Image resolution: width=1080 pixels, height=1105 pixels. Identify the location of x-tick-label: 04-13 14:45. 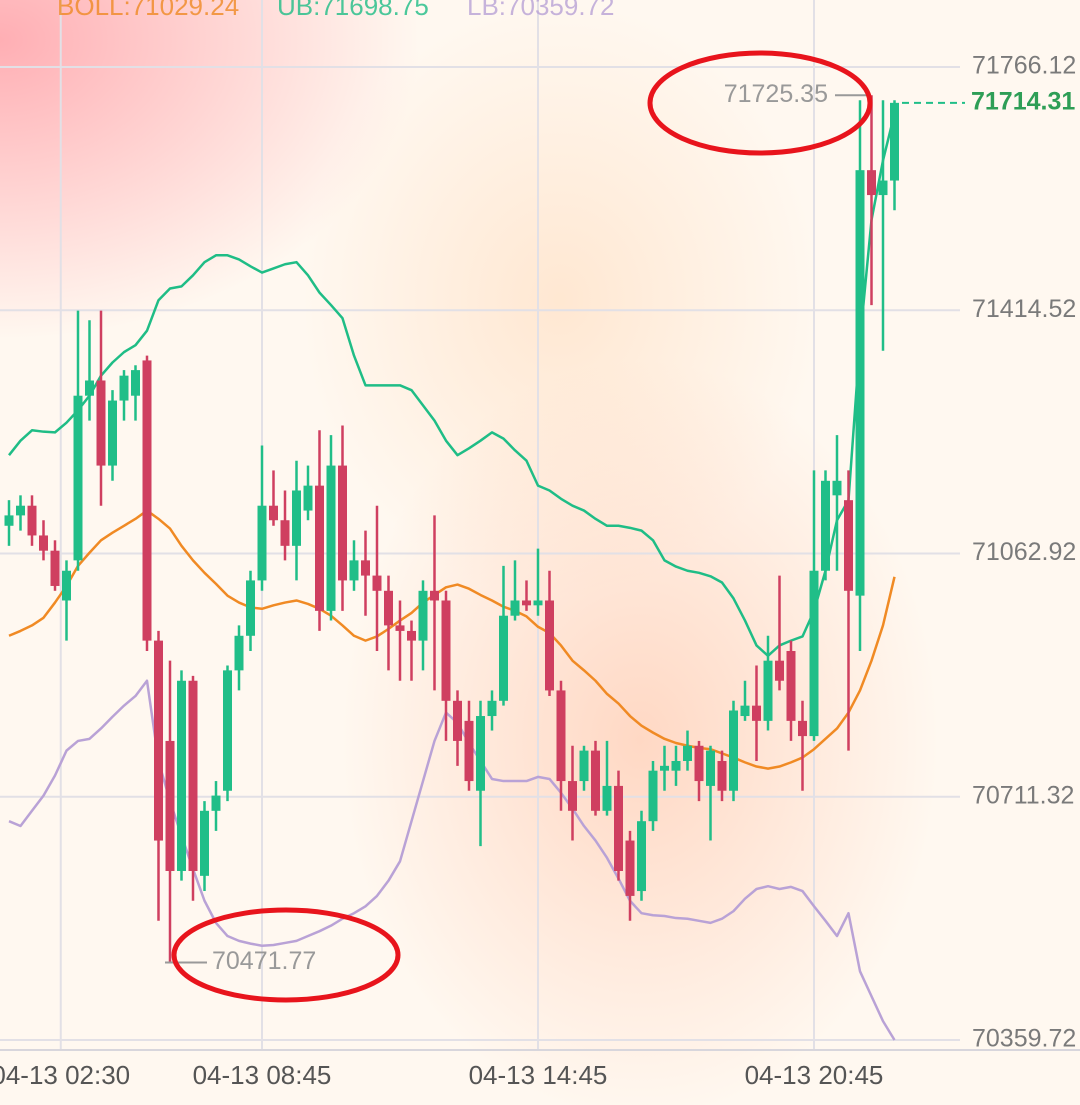
(538, 1075).